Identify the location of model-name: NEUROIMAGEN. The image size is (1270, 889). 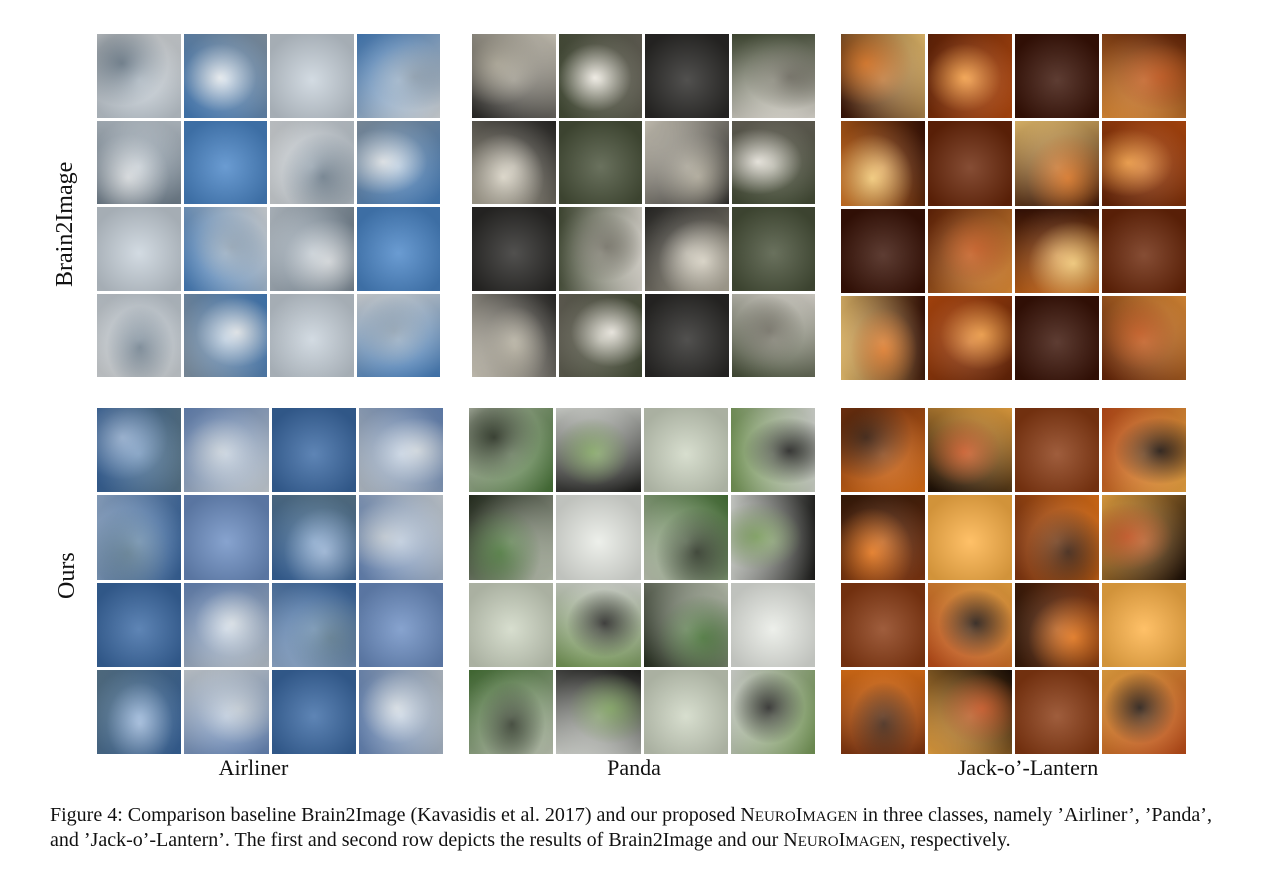
(799, 815).